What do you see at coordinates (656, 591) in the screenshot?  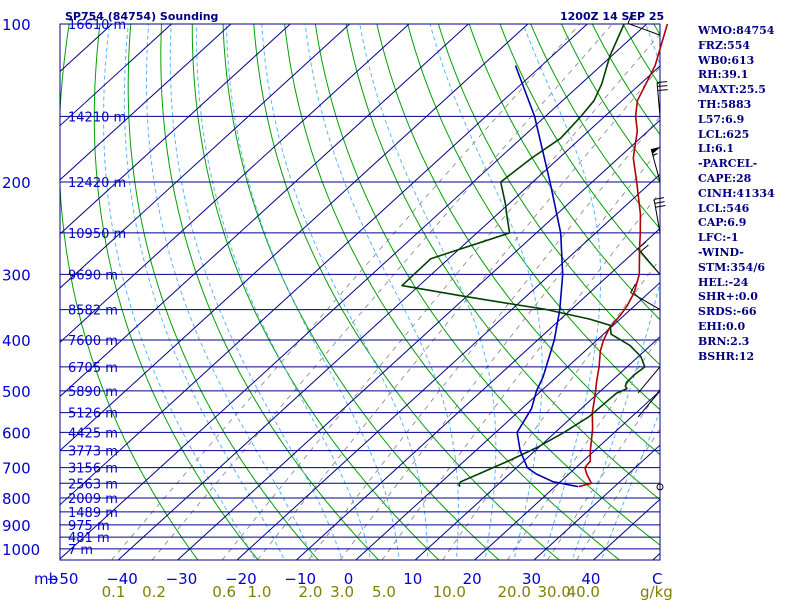 I see `mixing-ratio-unit: g/kg` at bounding box center [656, 591].